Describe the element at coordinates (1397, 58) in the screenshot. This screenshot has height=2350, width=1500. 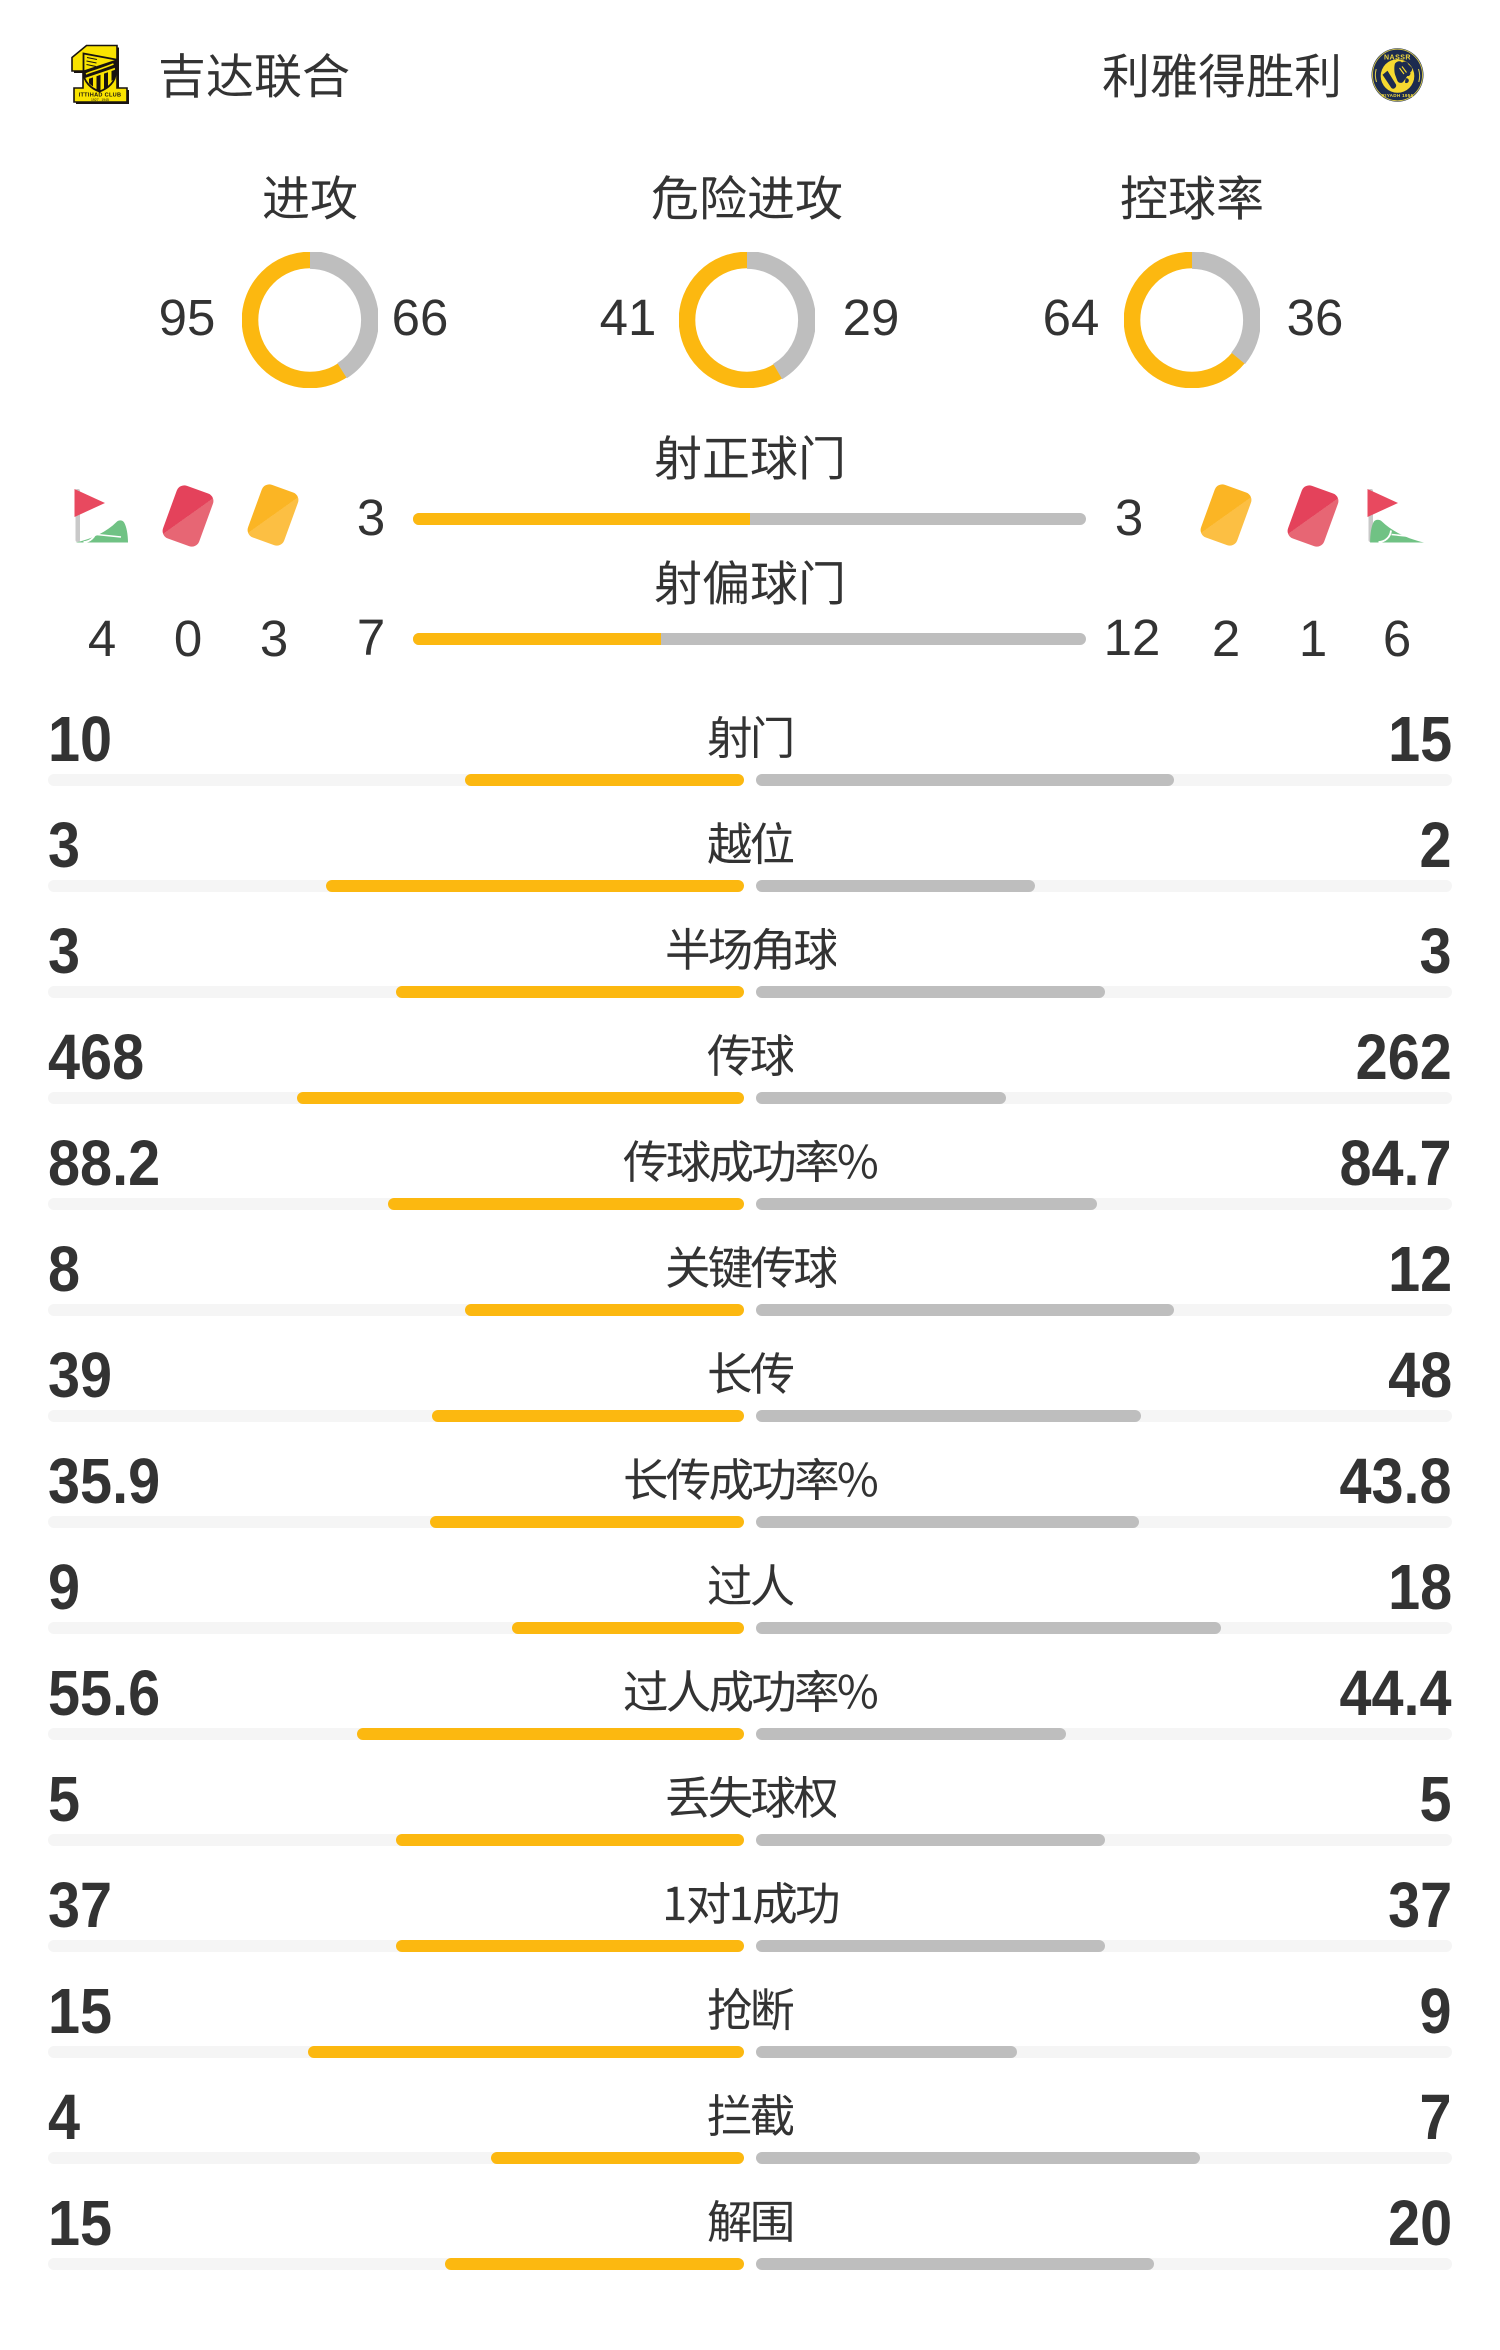
I see `svg-text: NASSR` at that location.